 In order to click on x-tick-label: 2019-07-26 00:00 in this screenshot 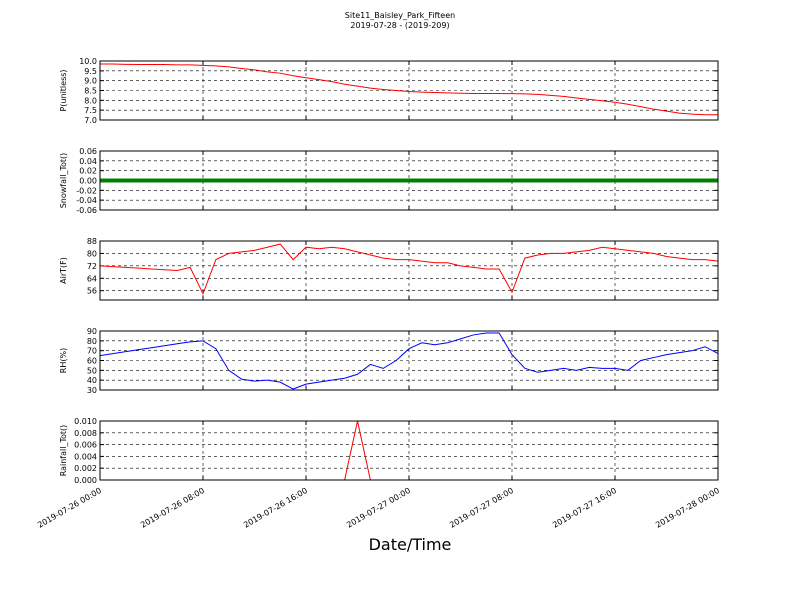, I will do `click(69, 508)`.